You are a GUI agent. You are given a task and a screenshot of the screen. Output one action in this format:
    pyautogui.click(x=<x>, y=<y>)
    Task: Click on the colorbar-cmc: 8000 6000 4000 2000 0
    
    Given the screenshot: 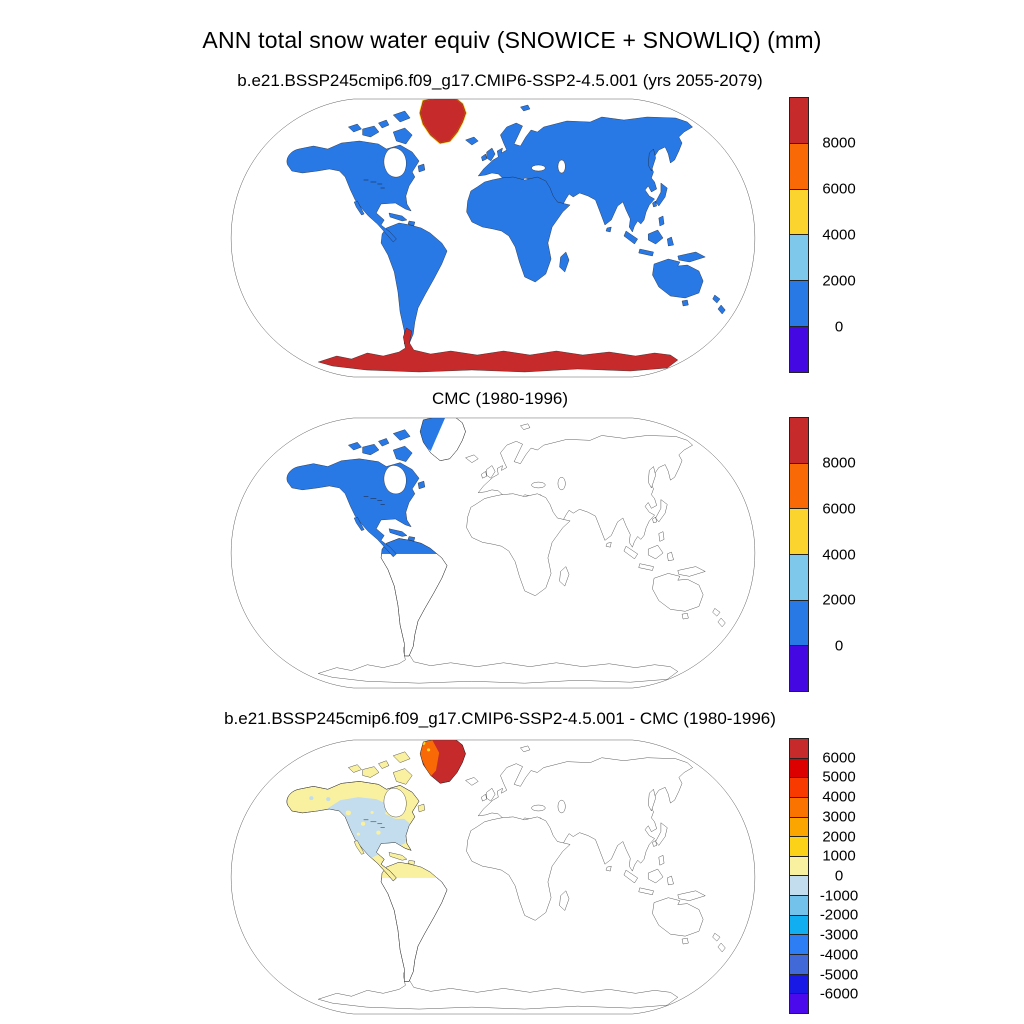 What is the action you would take?
    pyautogui.click(x=824, y=554)
    